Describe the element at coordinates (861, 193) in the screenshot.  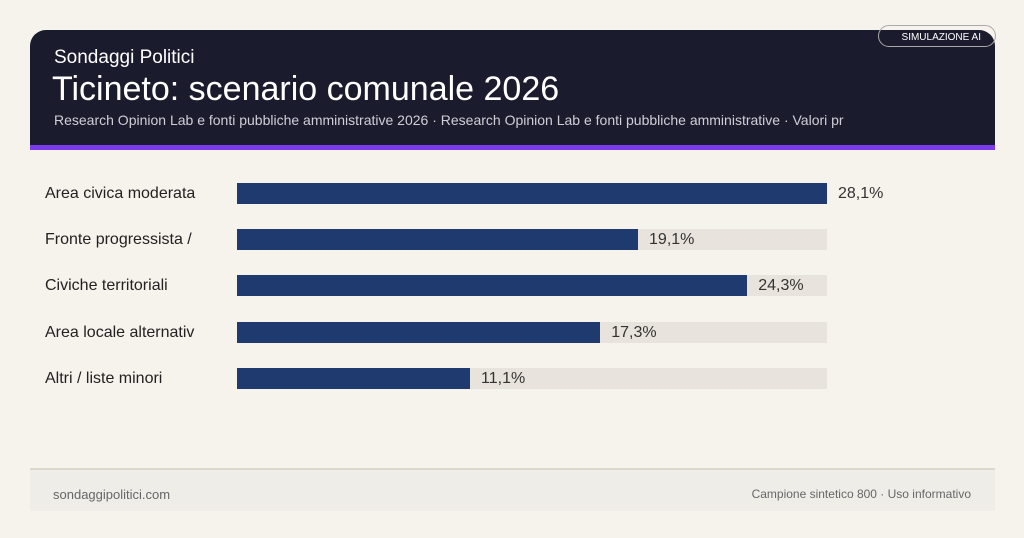
I see `value-label: 28,1%` at that location.